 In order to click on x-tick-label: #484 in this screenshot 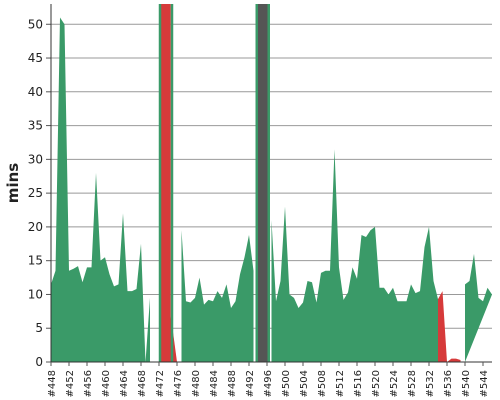, I will do `click(214, 383)`.